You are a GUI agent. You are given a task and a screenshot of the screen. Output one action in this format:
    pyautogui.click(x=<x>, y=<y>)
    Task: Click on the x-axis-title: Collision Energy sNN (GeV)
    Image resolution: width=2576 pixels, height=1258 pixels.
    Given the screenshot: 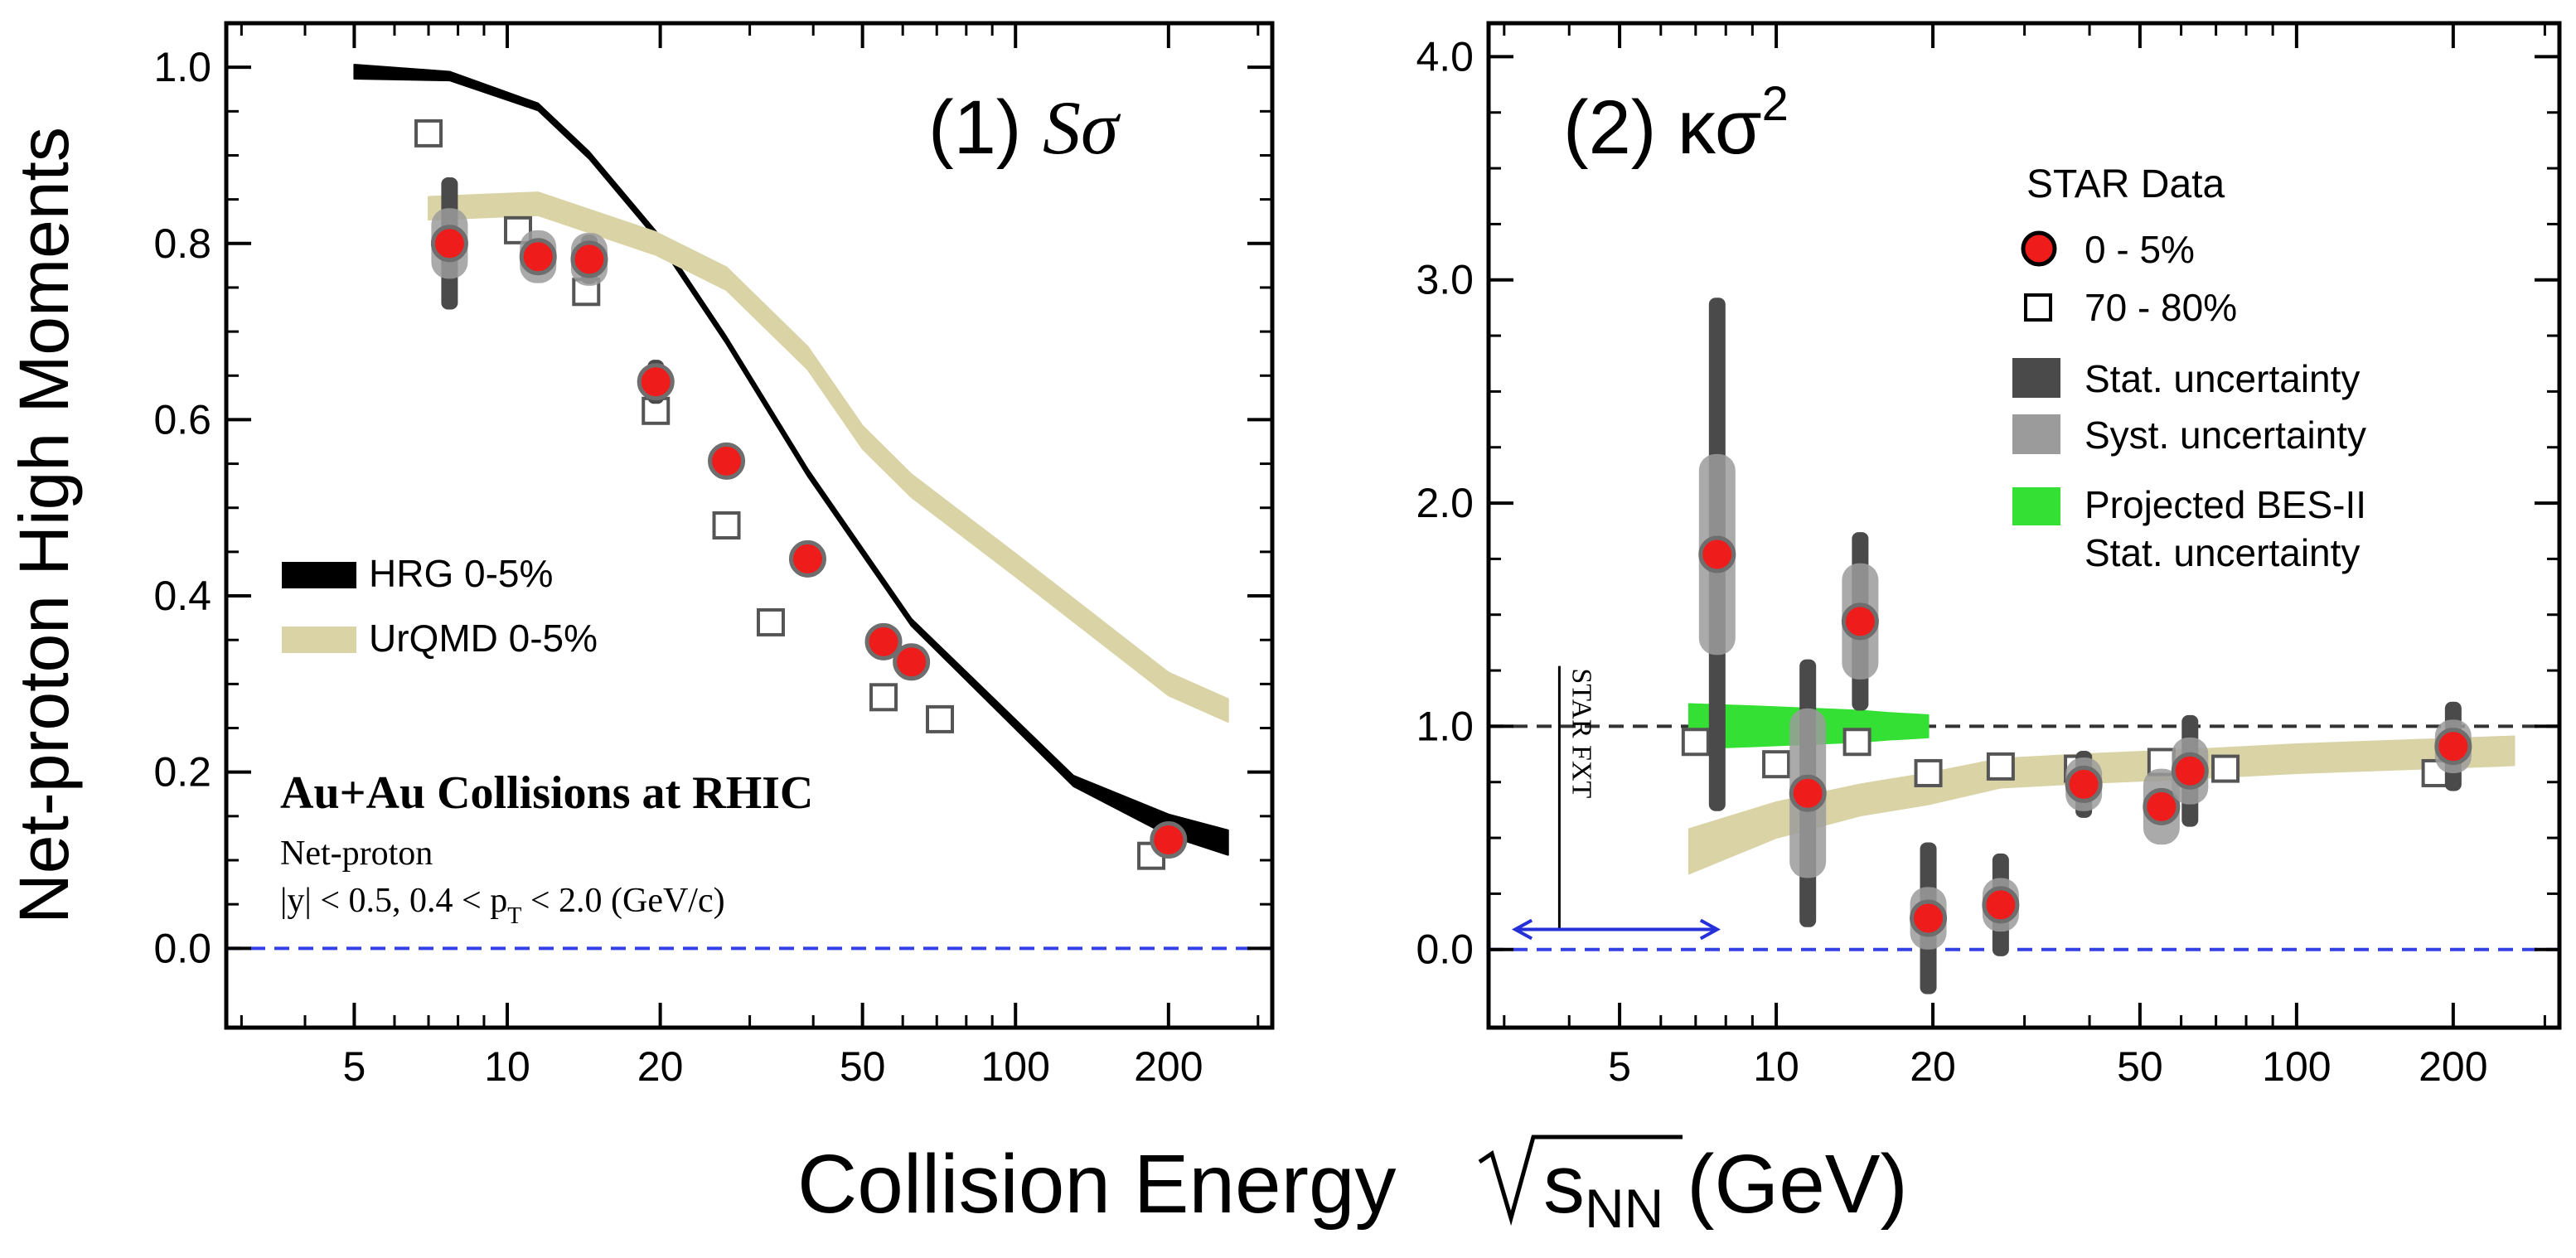 What is the action you would take?
    pyautogui.click(x=1352, y=1187)
    